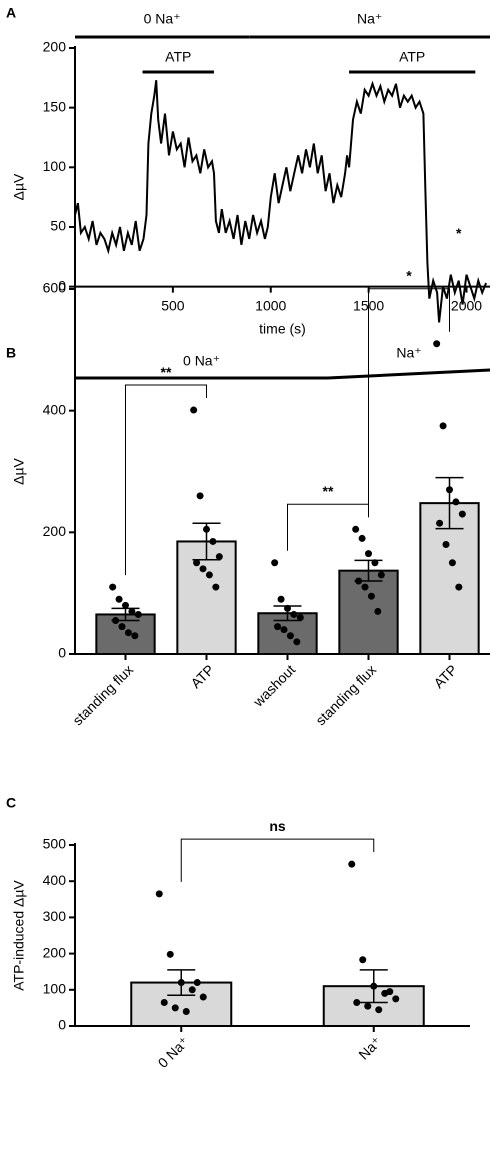  What do you see at coordinates (369, 1047) in the screenshot?
I see `x-tick-label: Na⁺` at bounding box center [369, 1047].